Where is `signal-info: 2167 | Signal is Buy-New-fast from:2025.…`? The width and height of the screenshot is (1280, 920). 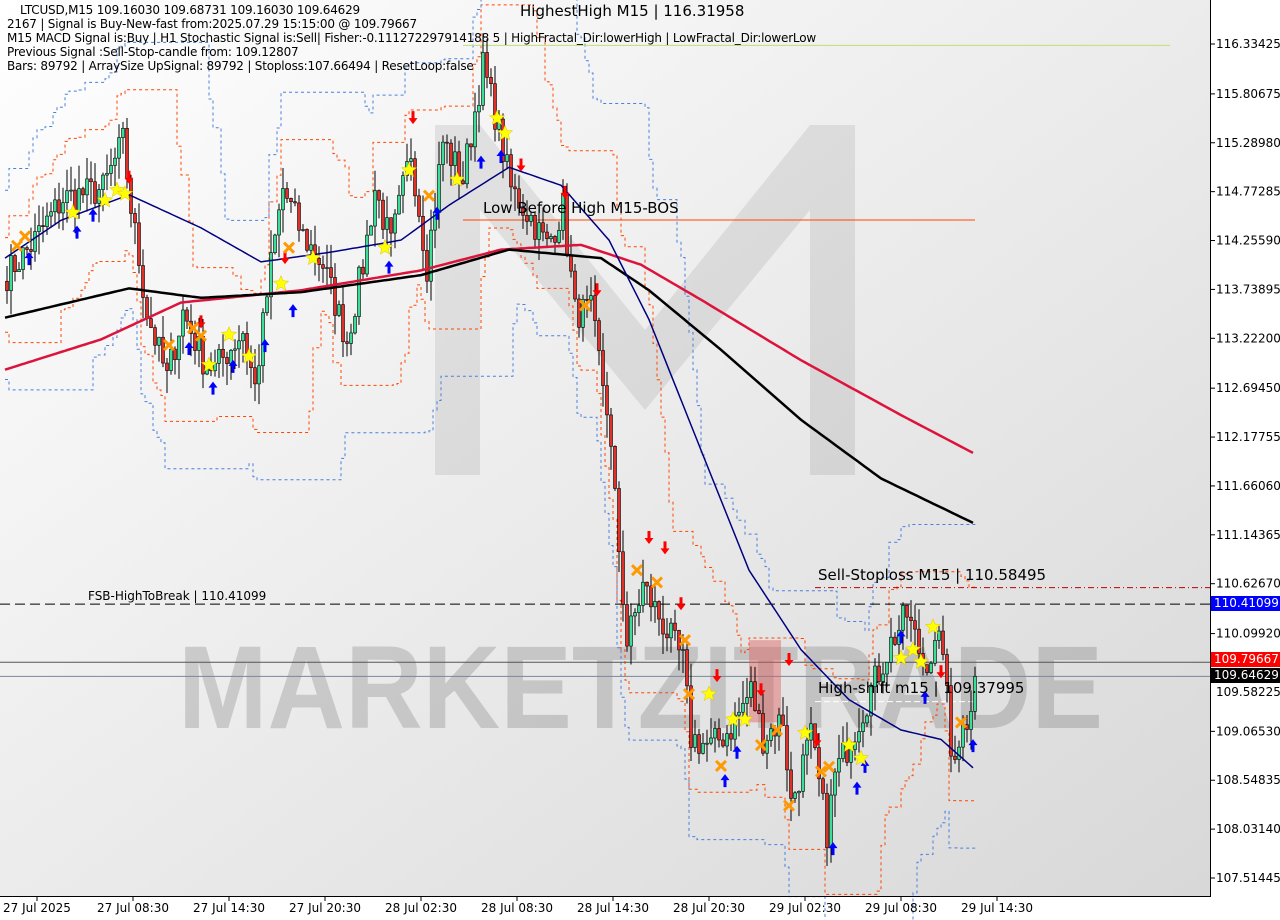
signal-info: 2167 | Signal is Buy-New-fast from:2025.… is located at coordinates (212, 24).